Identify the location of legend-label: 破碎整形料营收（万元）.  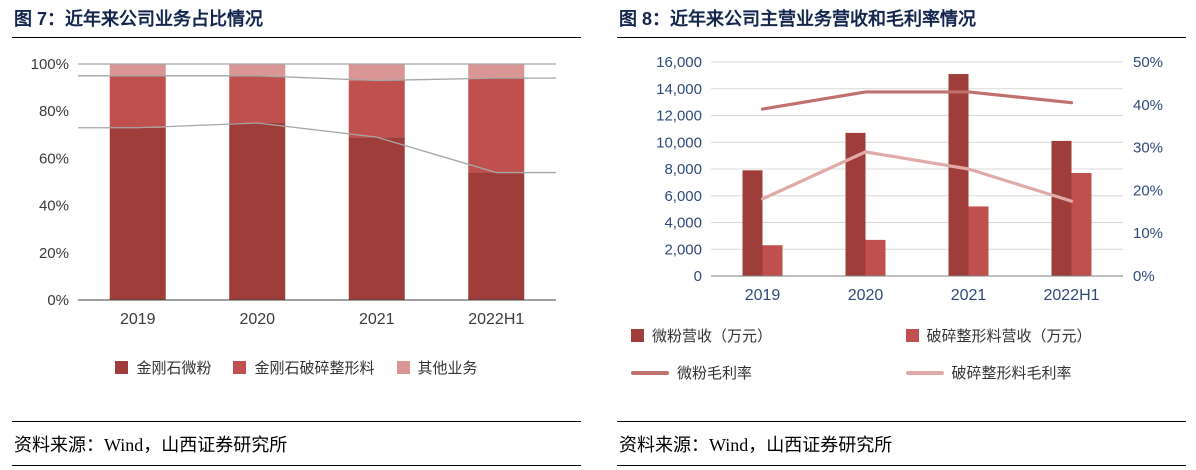
(1009, 337).